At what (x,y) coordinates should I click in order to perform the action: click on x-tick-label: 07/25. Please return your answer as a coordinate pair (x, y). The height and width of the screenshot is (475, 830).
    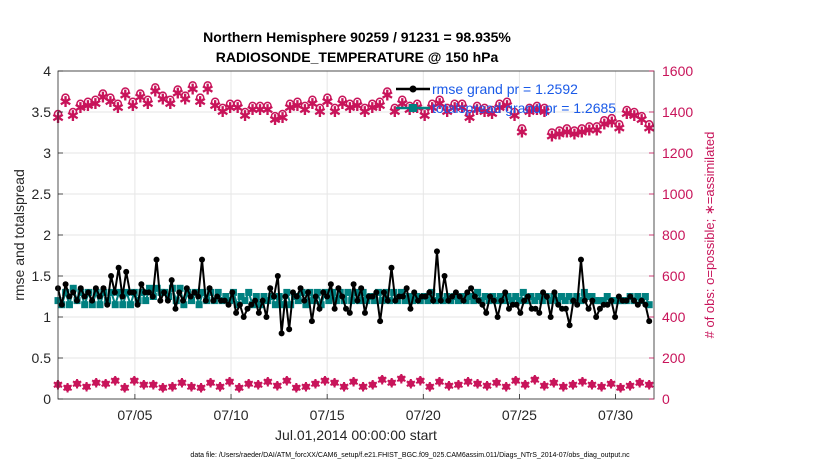
    Looking at the image, I should click on (519, 415).